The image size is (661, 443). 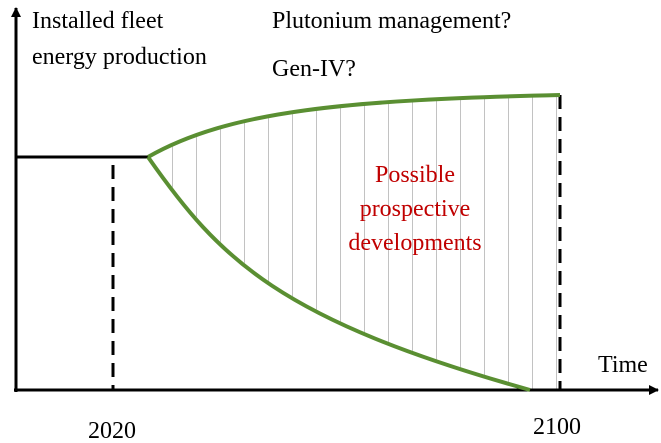 What do you see at coordinates (391, 21) in the screenshot?
I see `question: Plutonium management?` at bounding box center [391, 21].